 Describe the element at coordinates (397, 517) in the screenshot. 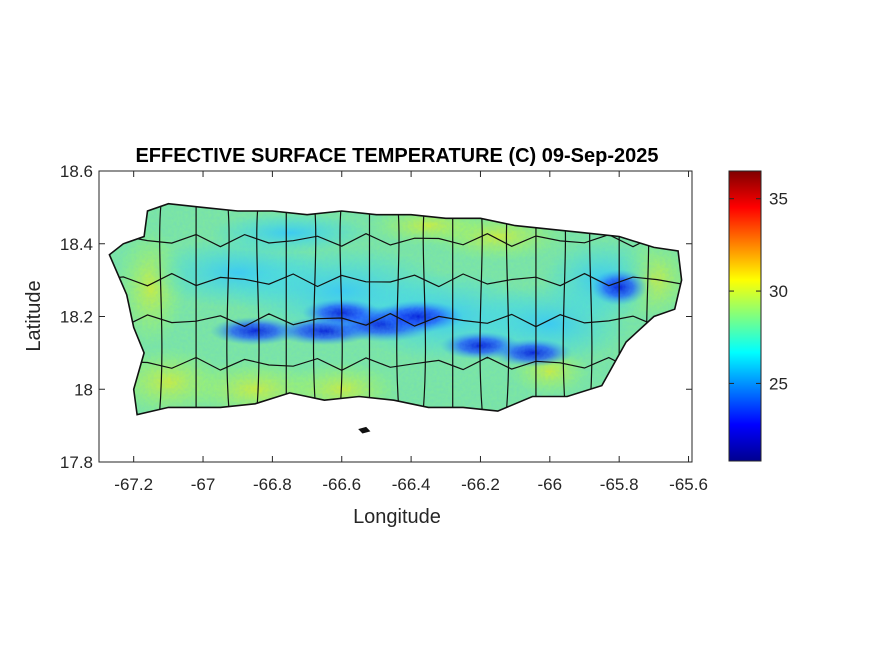

I see `x-axis-label: Longitude` at that location.